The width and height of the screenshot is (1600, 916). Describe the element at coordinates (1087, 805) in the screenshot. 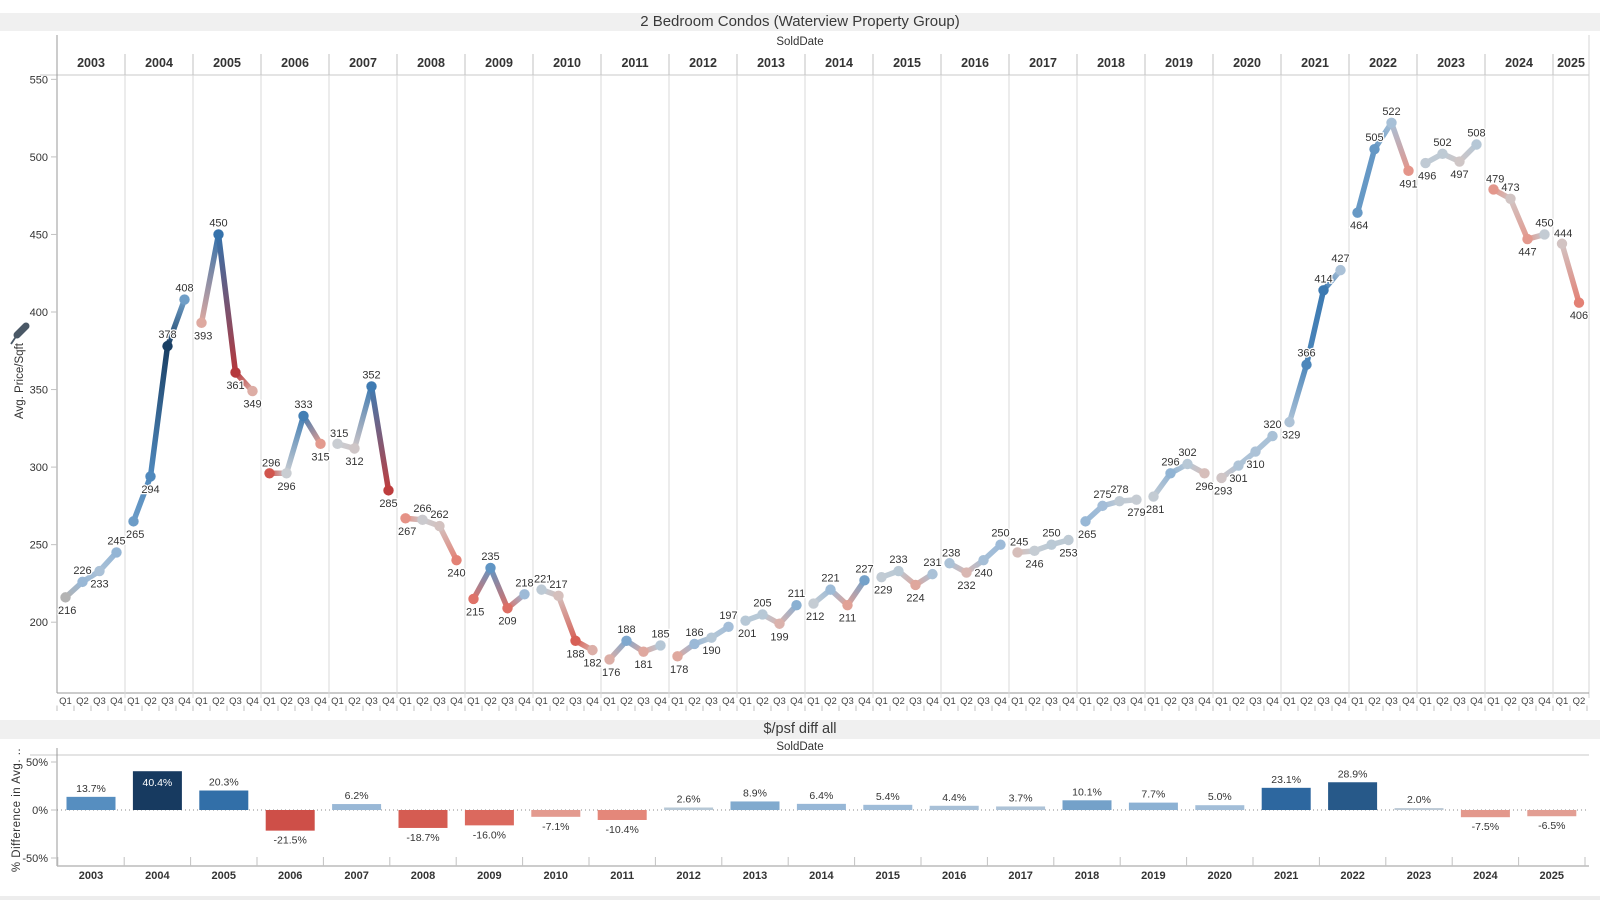

I see `bar-2018` at that location.